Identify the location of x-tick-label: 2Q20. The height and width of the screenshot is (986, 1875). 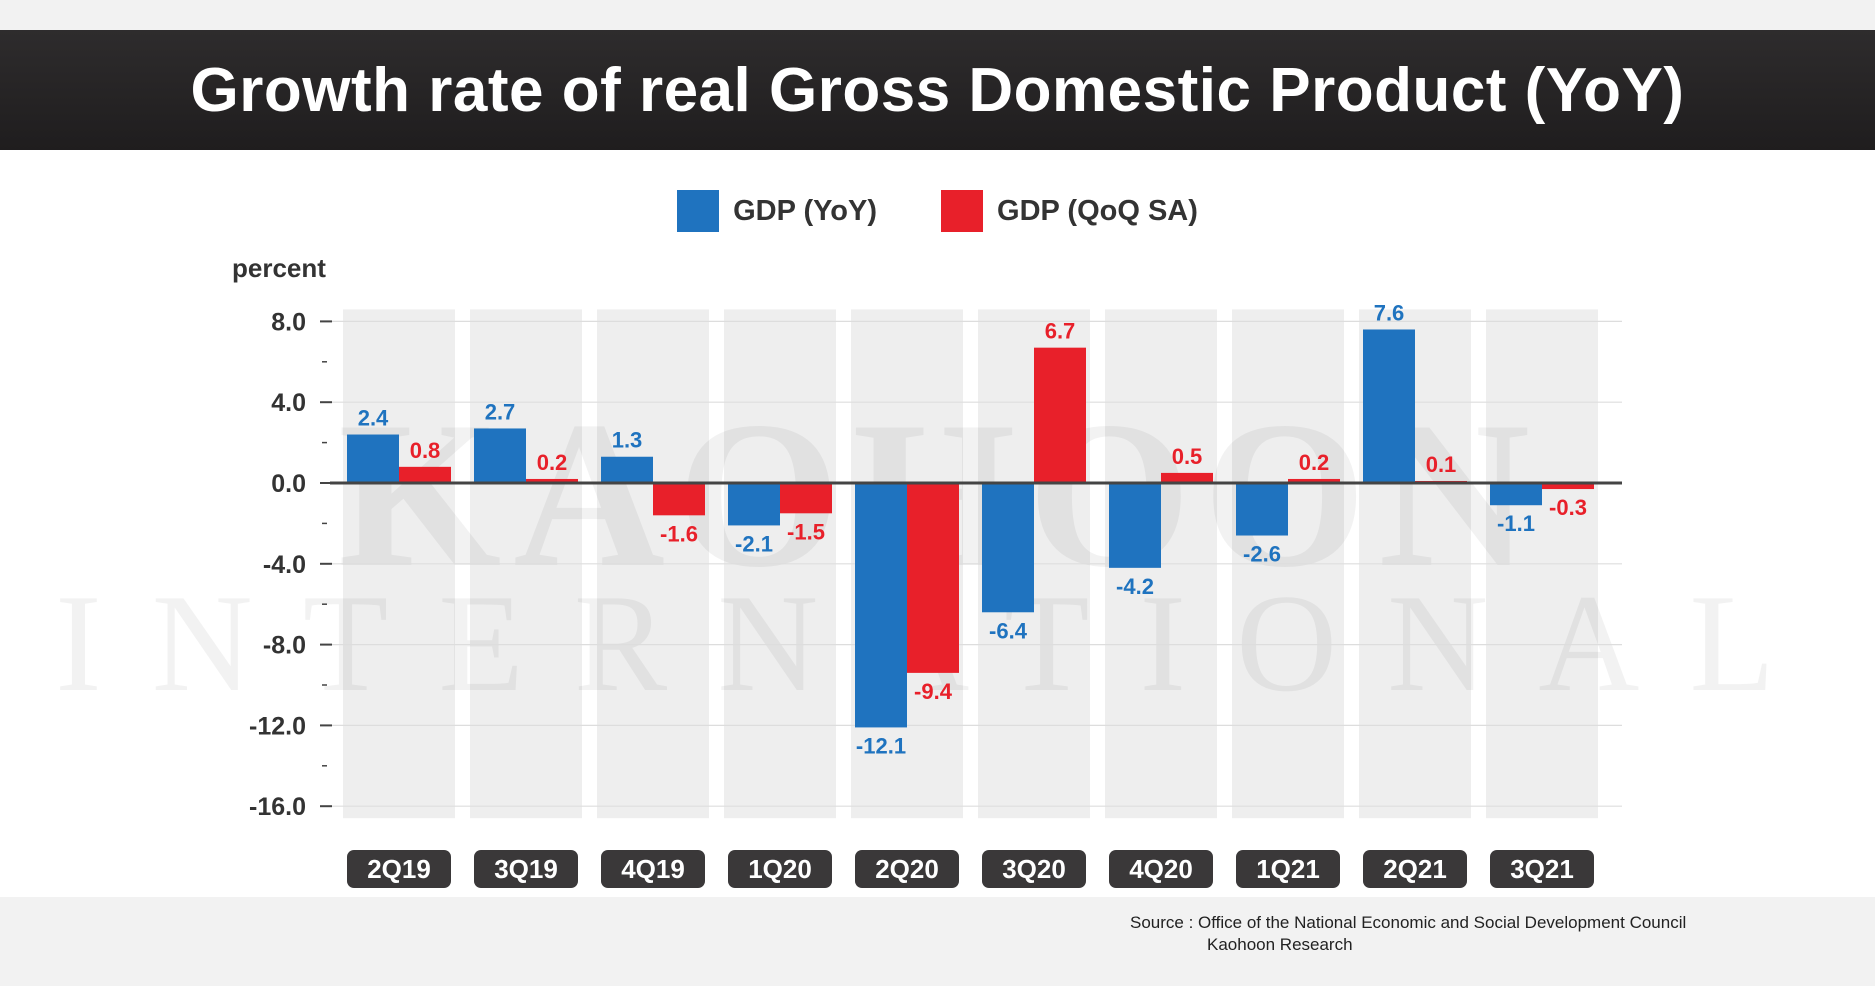
(907, 869).